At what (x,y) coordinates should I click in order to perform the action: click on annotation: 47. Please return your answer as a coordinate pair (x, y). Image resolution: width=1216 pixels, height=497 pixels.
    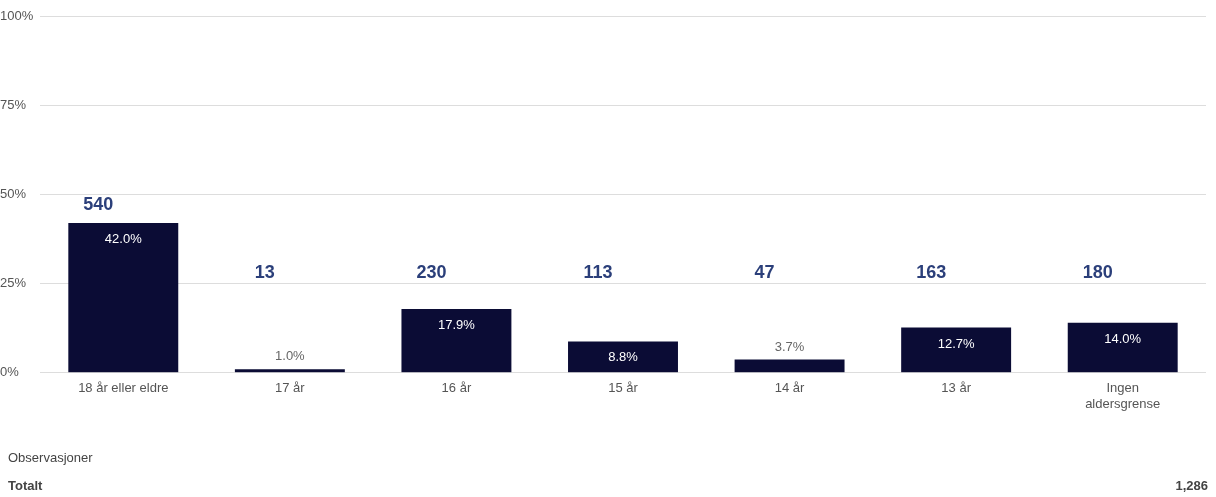
    Looking at the image, I should click on (764, 271).